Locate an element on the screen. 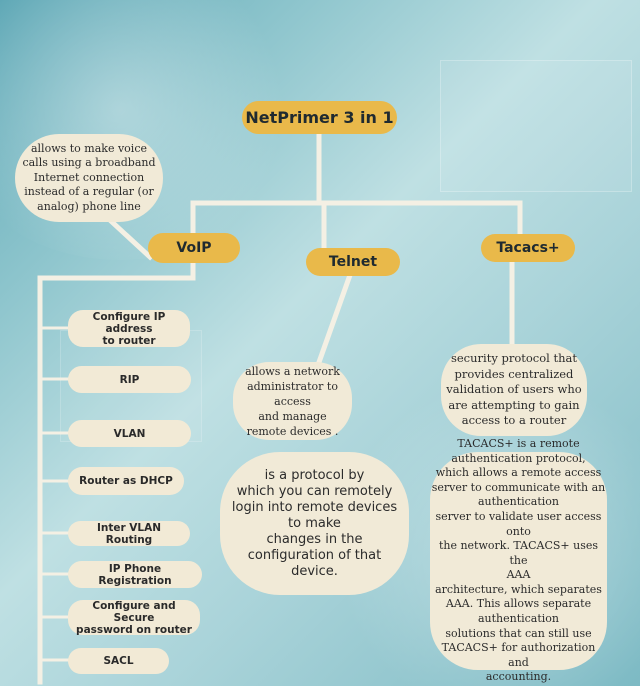 This screenshot has width=640, height=686. voip-item-configure-ip: Configure IP address to router is located at coordinates (129, 328).